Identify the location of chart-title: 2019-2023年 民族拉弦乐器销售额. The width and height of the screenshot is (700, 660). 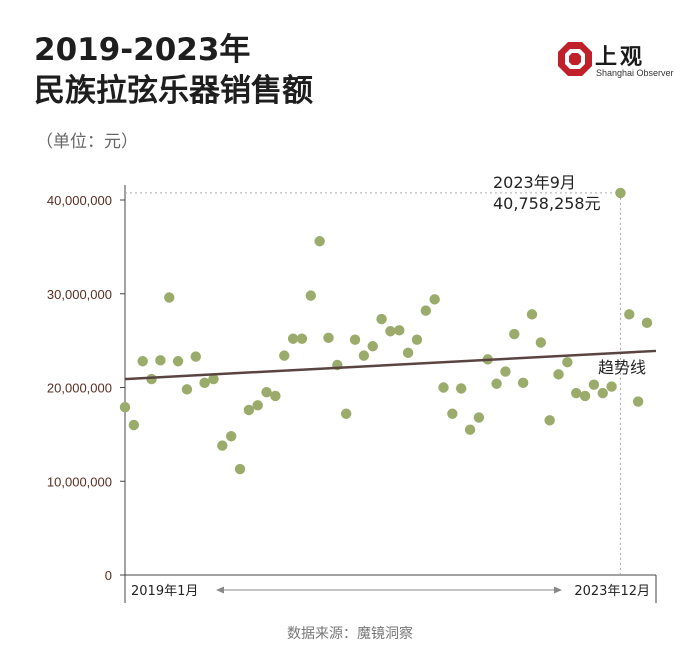
(173, 71).